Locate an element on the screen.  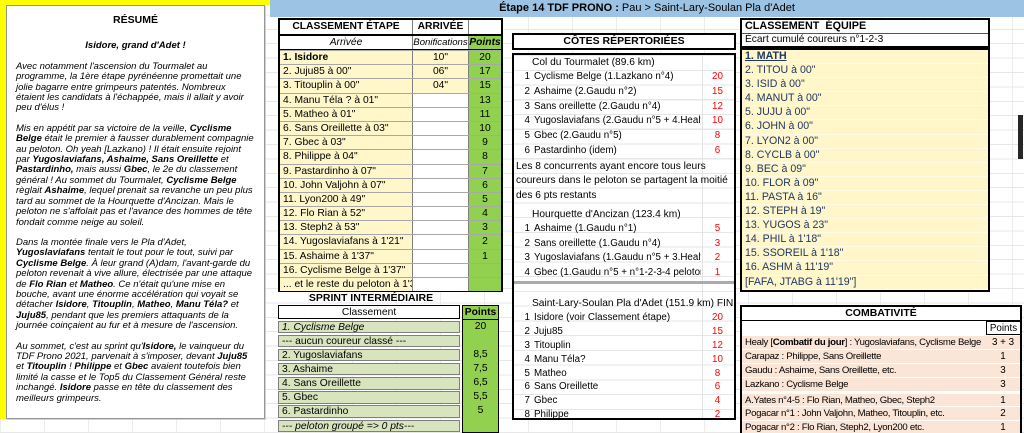
pla-adet-row: 1 Isidore (voir Classement étape) 20 is located at coordinates (624, 318).